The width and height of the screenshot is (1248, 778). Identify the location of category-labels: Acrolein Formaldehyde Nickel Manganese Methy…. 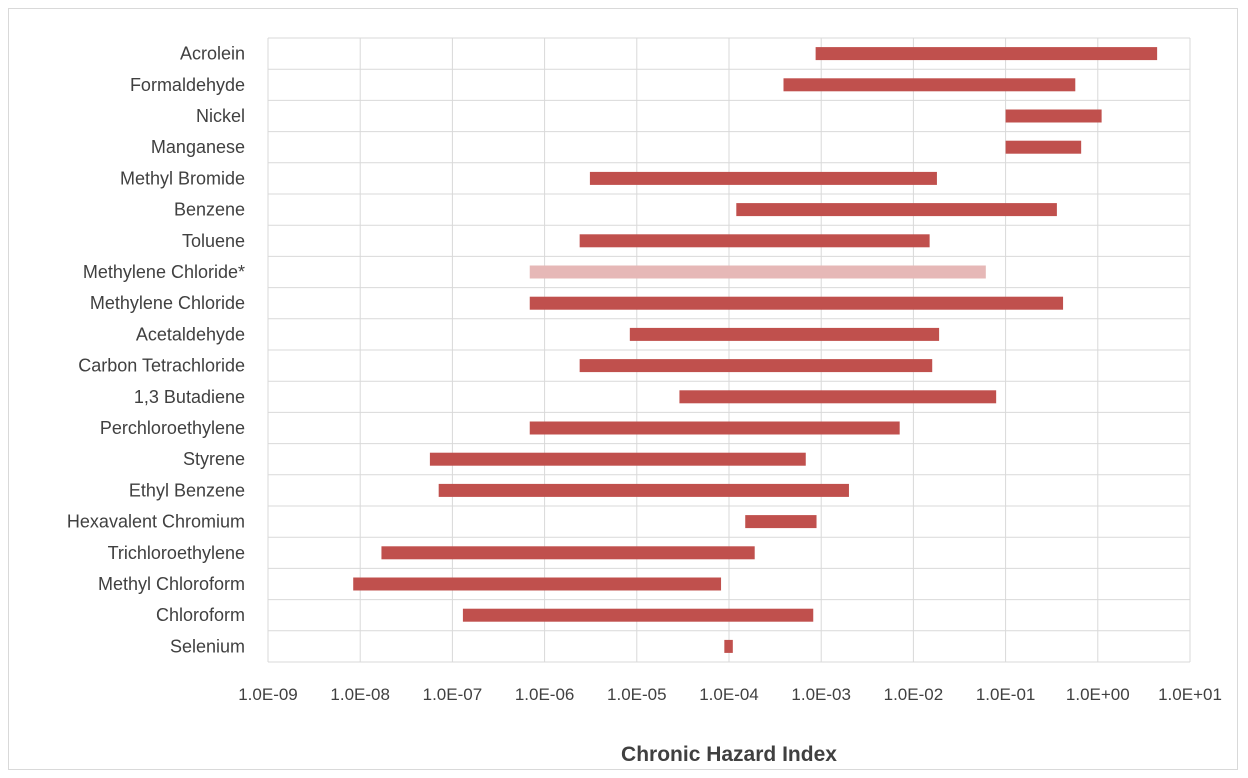
(156, 350).